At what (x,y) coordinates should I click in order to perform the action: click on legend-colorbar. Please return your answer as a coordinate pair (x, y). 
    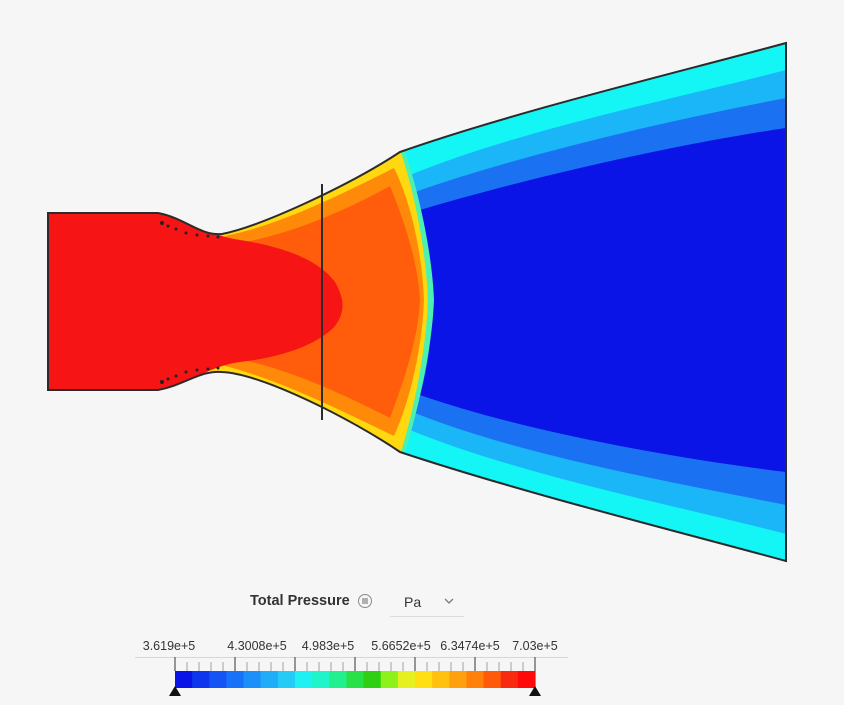
    Looking at the image, I should click on (360, 680).